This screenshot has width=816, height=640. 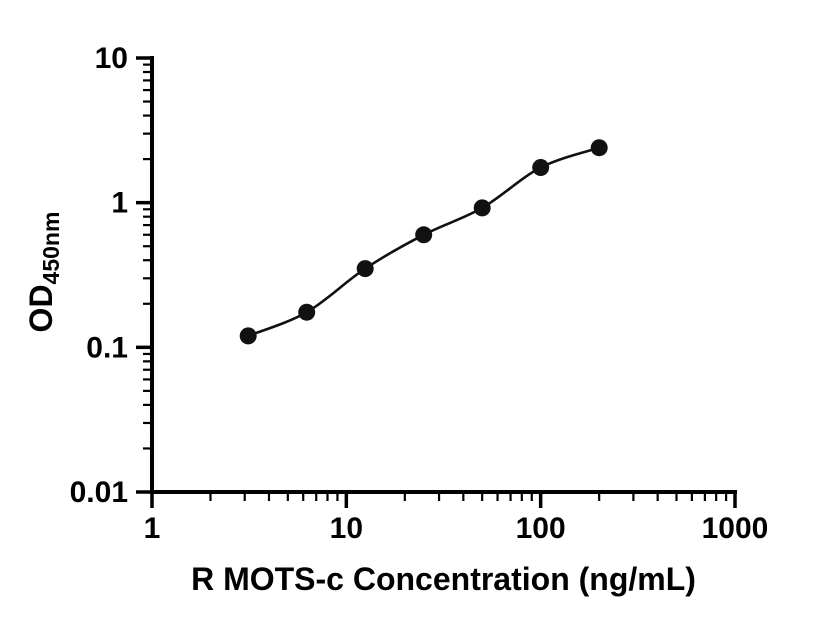 What do you see at coordinates (41, 308) in the screenshot?
I see `y-axis-title-od: OD` at bounding box center [41, 308].